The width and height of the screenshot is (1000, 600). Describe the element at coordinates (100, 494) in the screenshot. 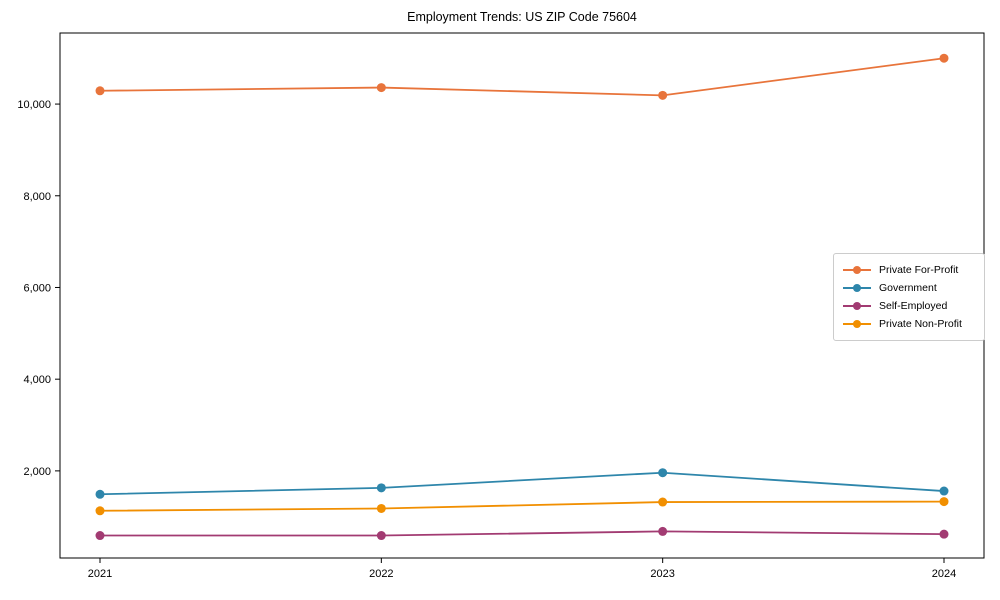

I see `series-point-government-2021` at that location.